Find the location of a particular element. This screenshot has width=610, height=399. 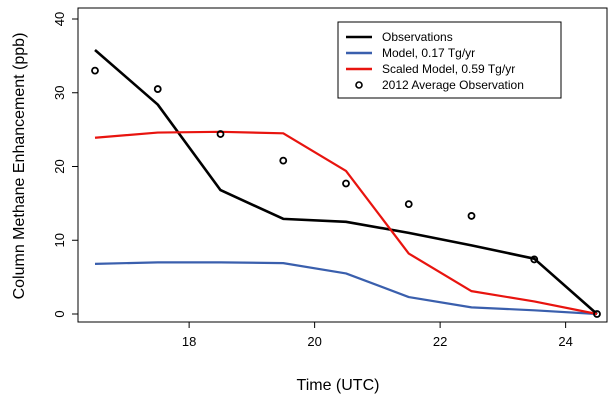

y-tick-label: 20 is located at coordinates (59, 166).